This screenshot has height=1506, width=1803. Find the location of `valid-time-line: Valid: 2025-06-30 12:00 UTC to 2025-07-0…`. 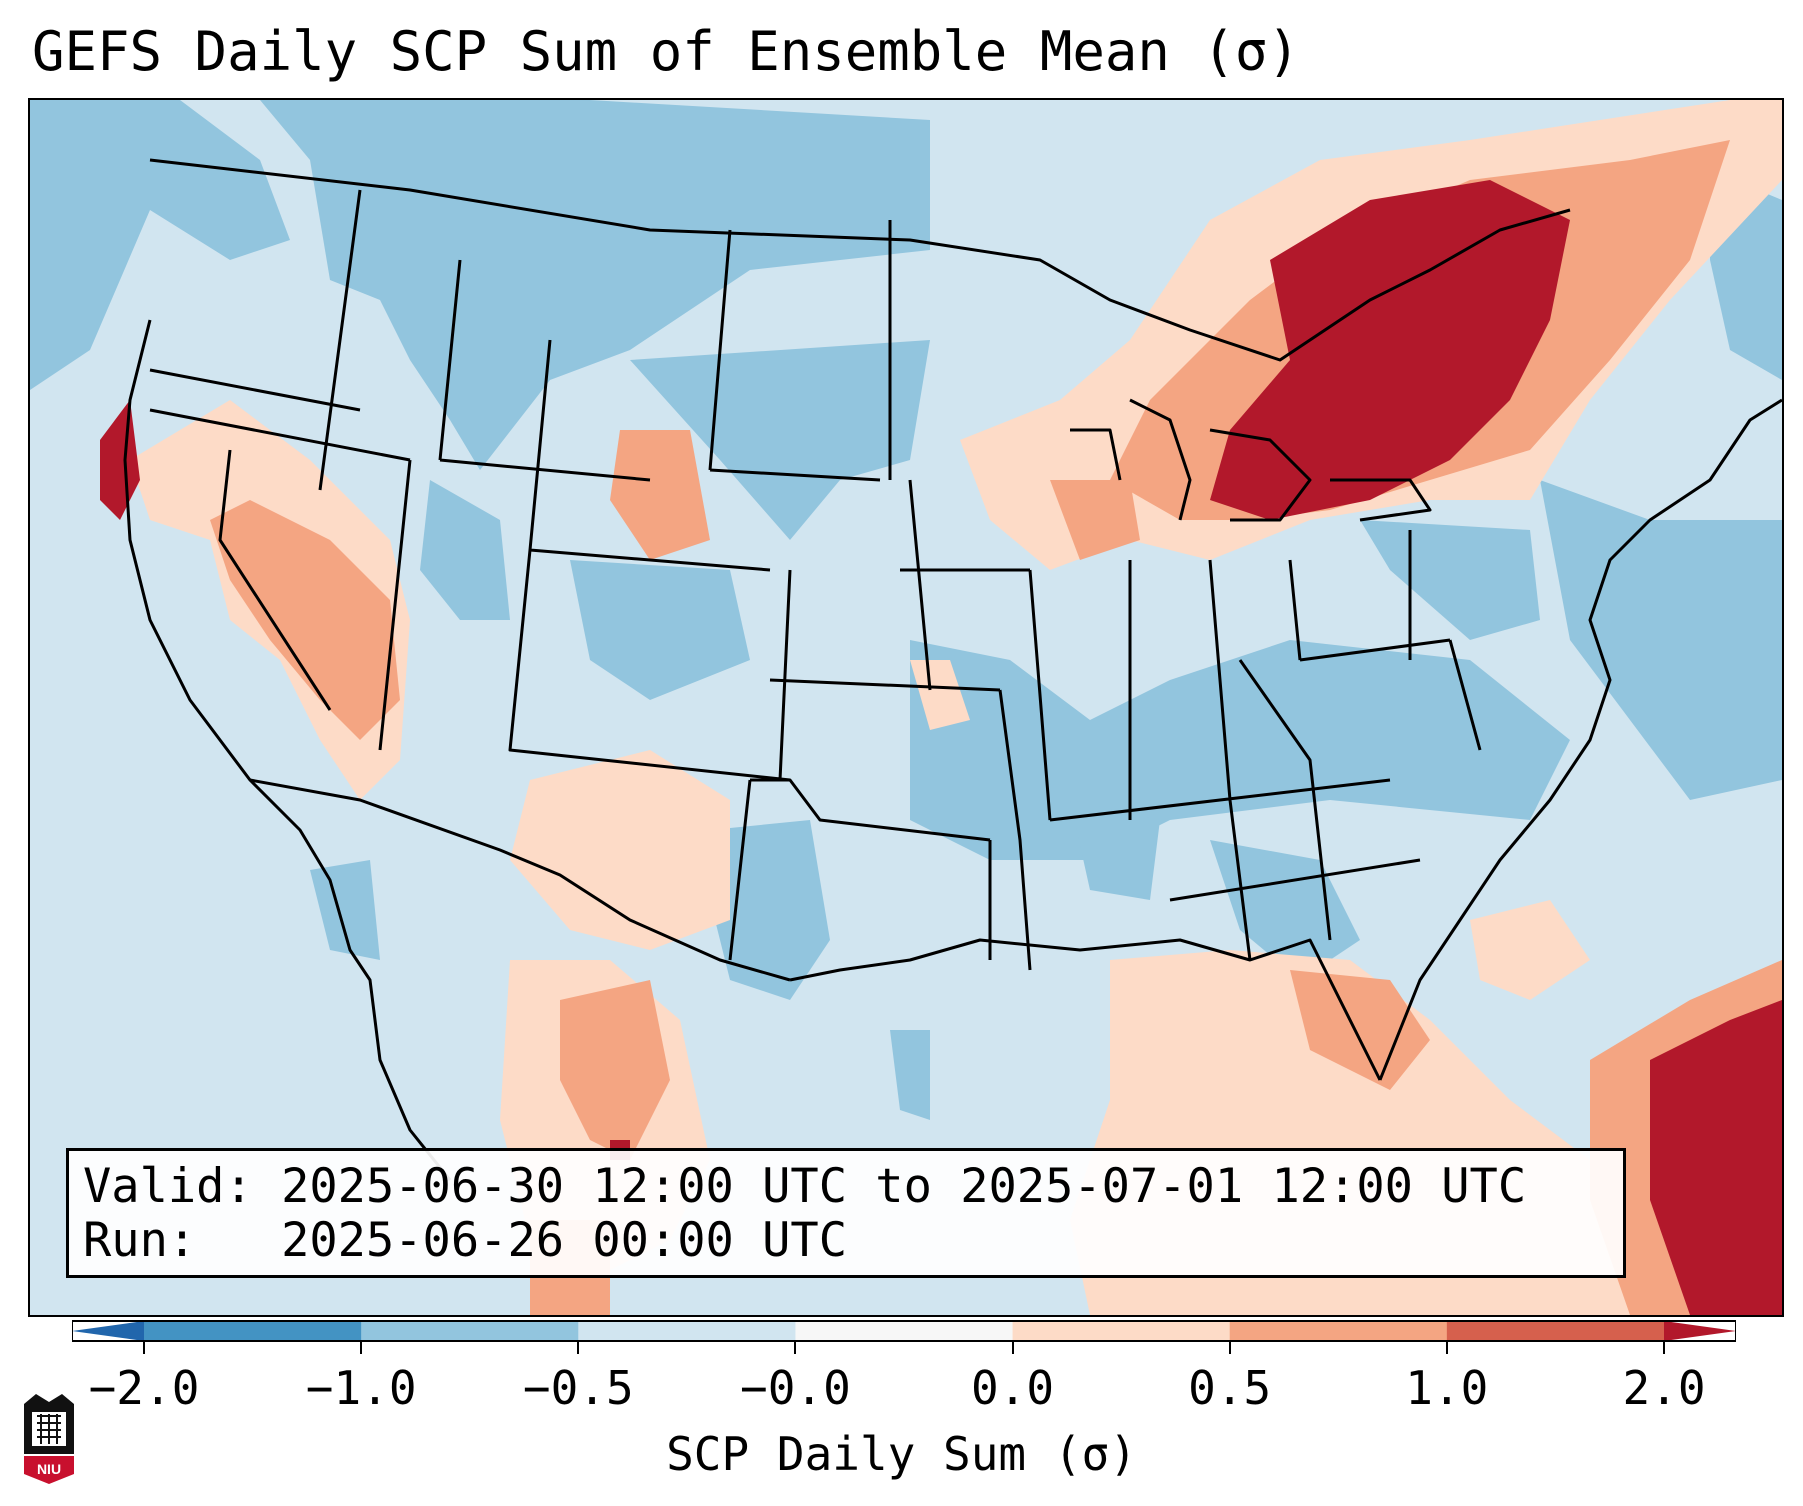

valid-time-line: Valid: 2025-06-30 12:00 UTC to 2025-07-0… is located at coordinates (805, 1186).